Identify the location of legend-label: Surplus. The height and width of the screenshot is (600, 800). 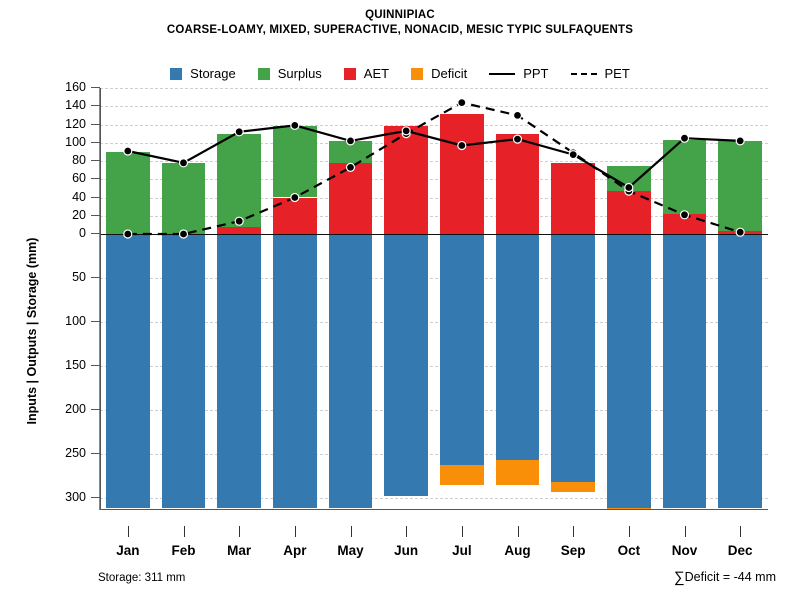
(299, 73).